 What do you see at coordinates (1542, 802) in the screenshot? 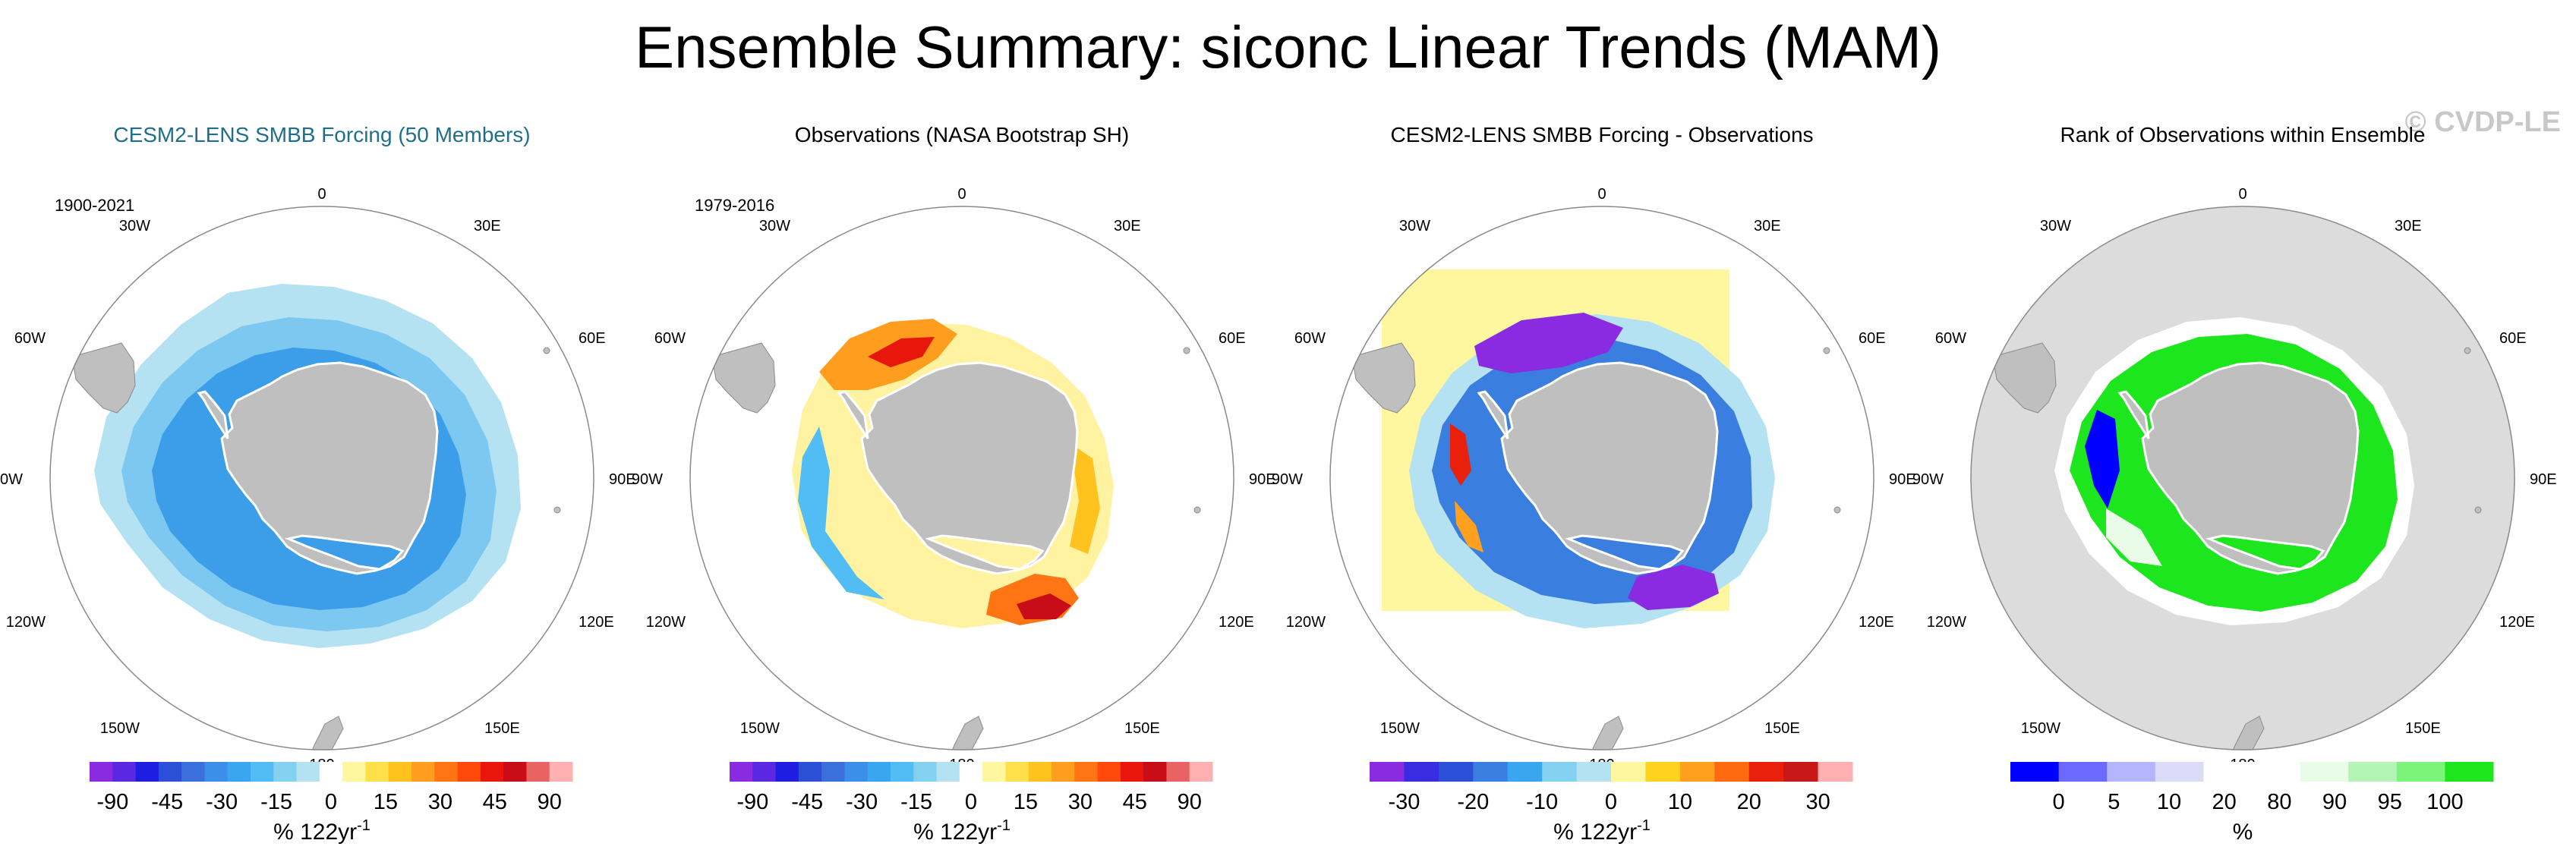
I see `colorbar-tick-label: -10` at bounding box center [1542, 802].